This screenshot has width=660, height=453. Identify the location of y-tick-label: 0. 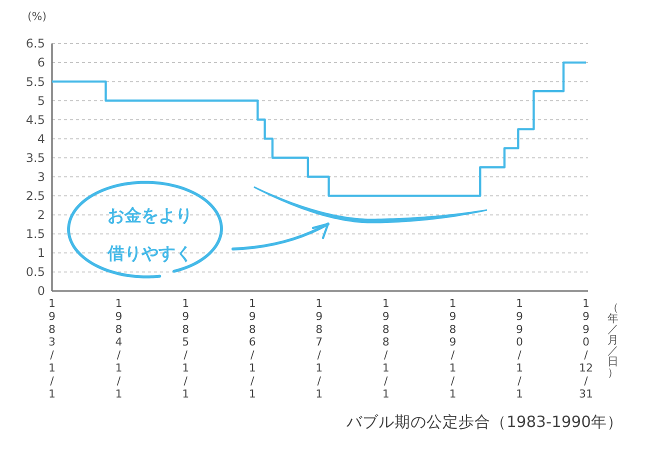
(41, 291).